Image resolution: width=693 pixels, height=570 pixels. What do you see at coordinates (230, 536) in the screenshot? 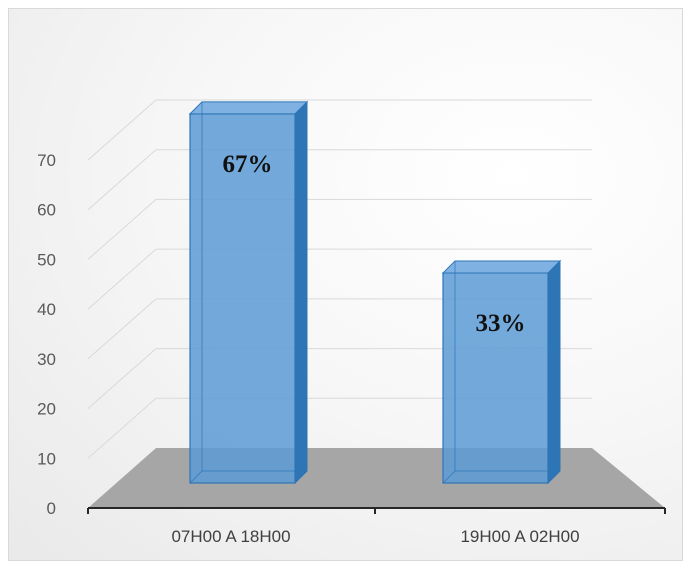
I see `x-category-label-0: 07H00 A 18H00` at bounding box center [230, 536].